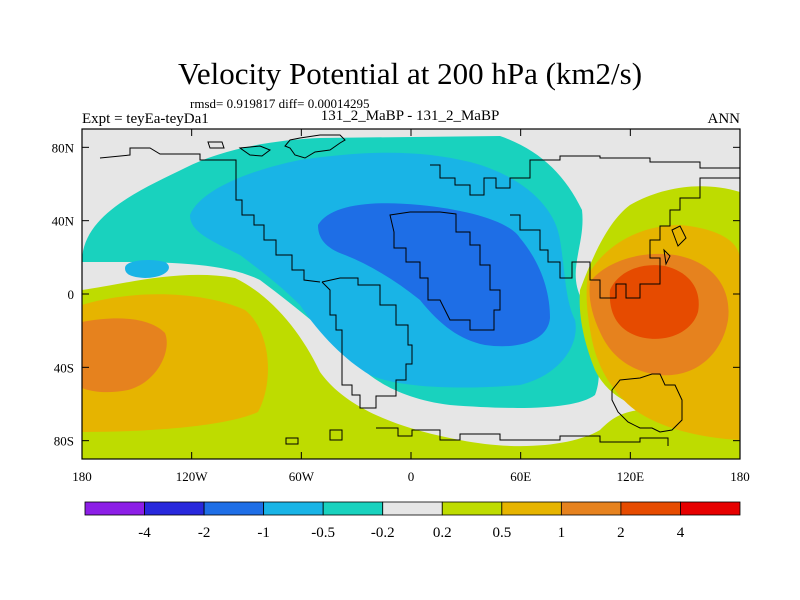  Describe the element at coordinates (445, 271) in the screenshot. I see `coastline-africa` at that location.